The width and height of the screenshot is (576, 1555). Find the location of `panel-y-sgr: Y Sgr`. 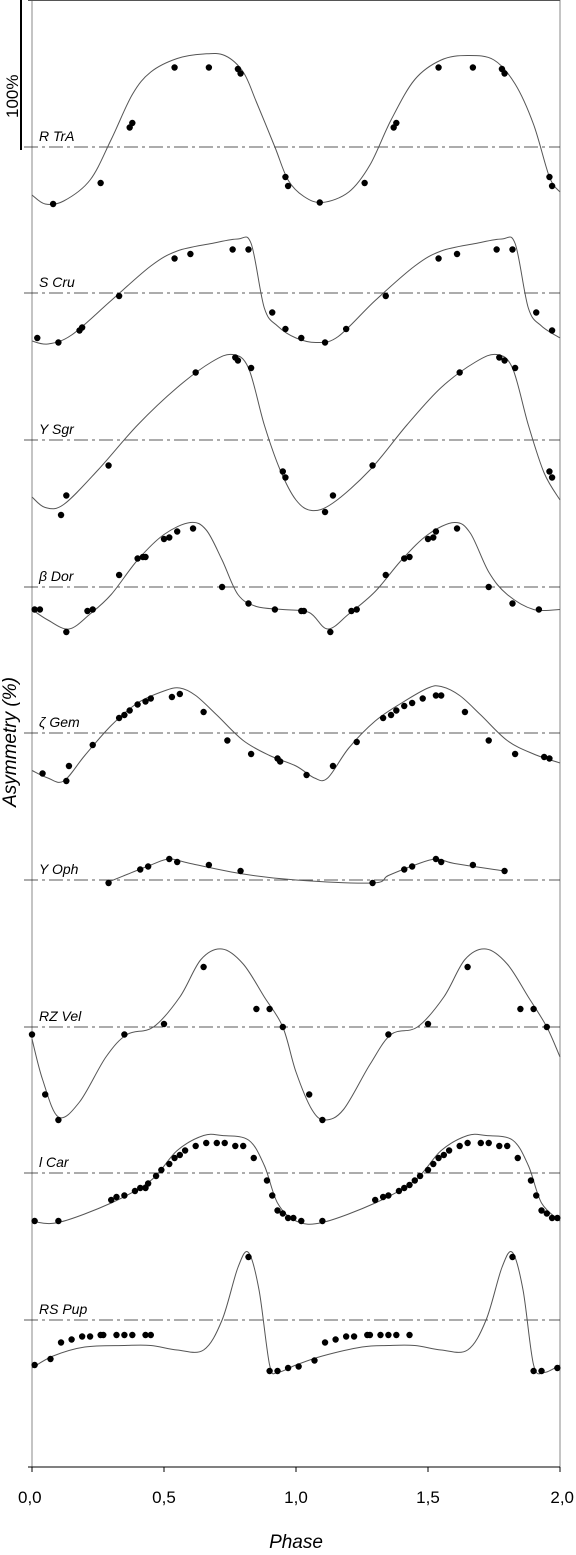

panel-y-sgr: Y Sgr is located at coordinates (292, 436).